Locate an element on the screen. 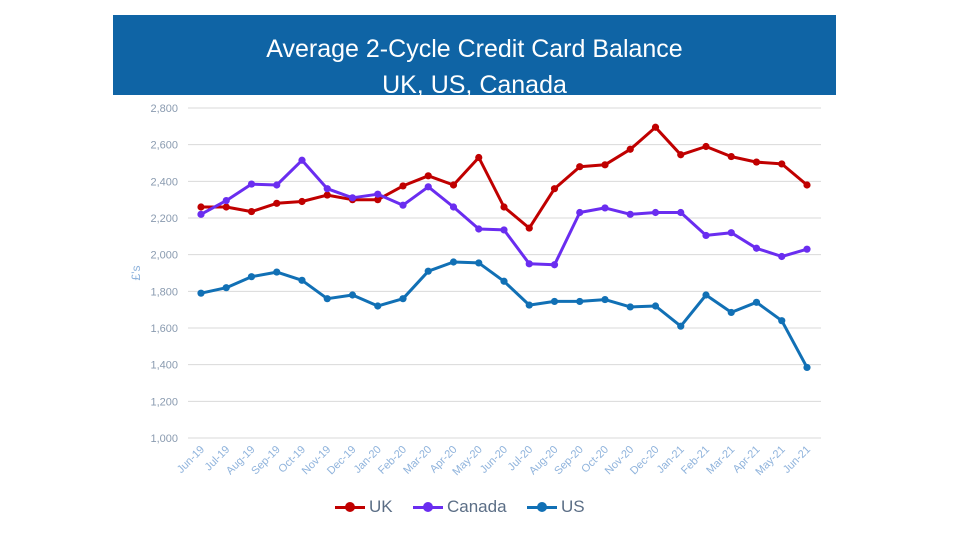  series-uk is located at coordinates (504, 177).